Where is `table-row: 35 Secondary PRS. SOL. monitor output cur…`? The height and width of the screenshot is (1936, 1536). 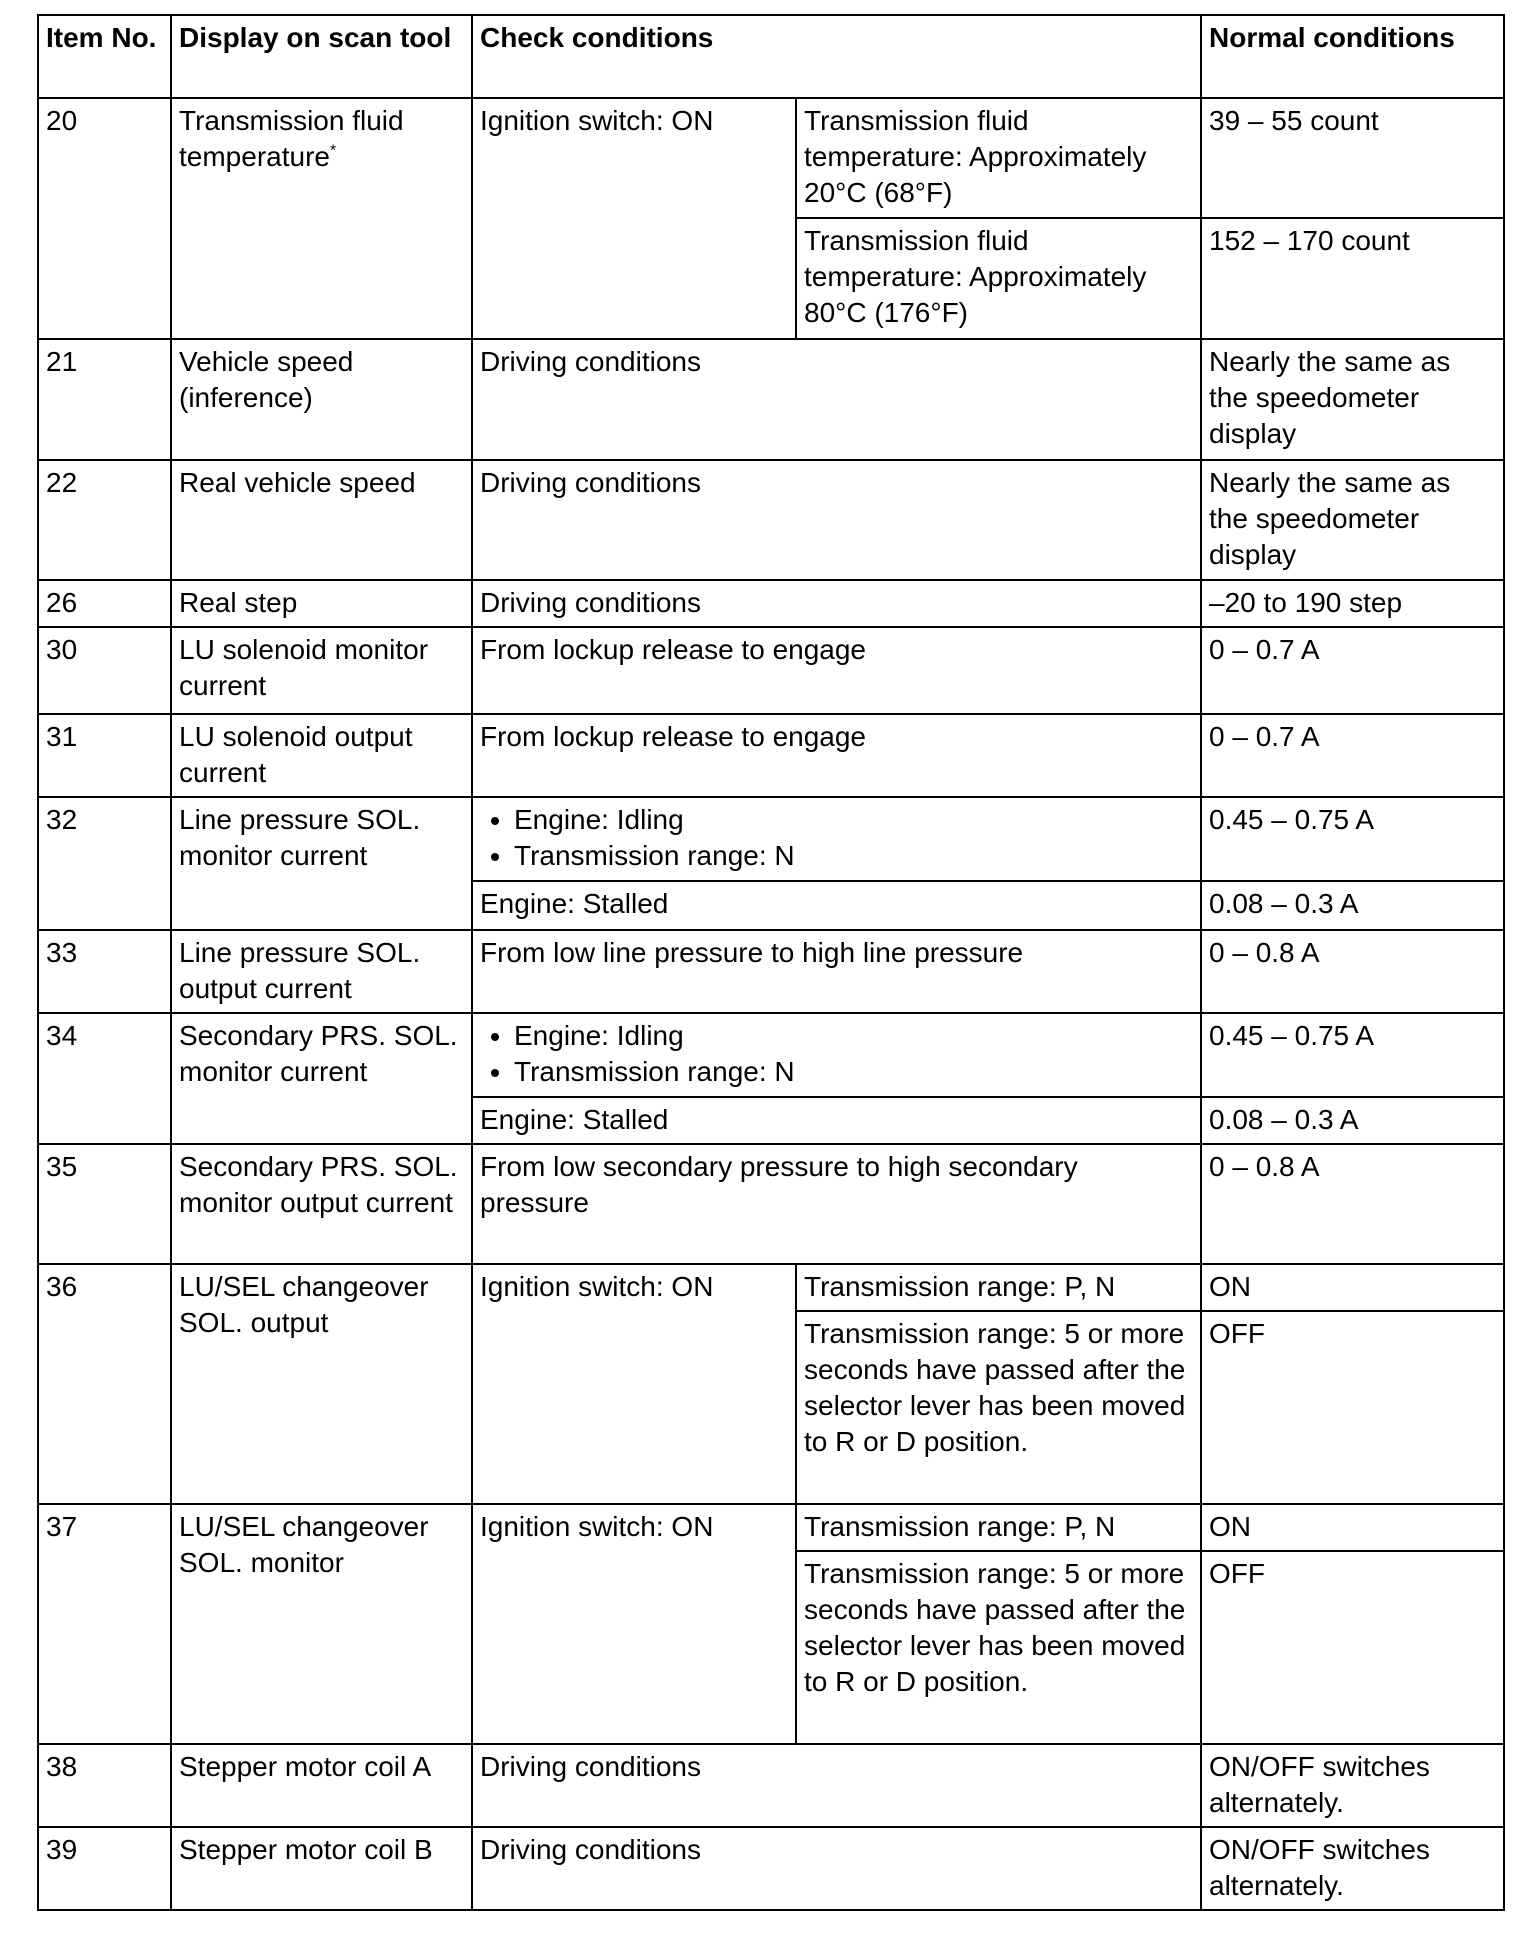 table-row: 35 Secondary PRS. SOL. monitor output cur… is located at coordinates (771, 1204).